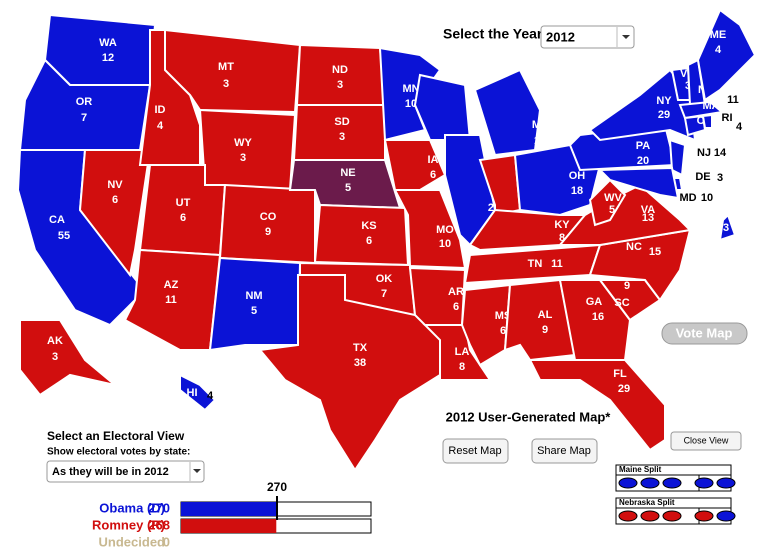 This screenshot has height=550, width=770. What do you see at coordinates (171, 285) in the screenshot?
I see `state-abbr: AZ` at bounding box center [171, 285].